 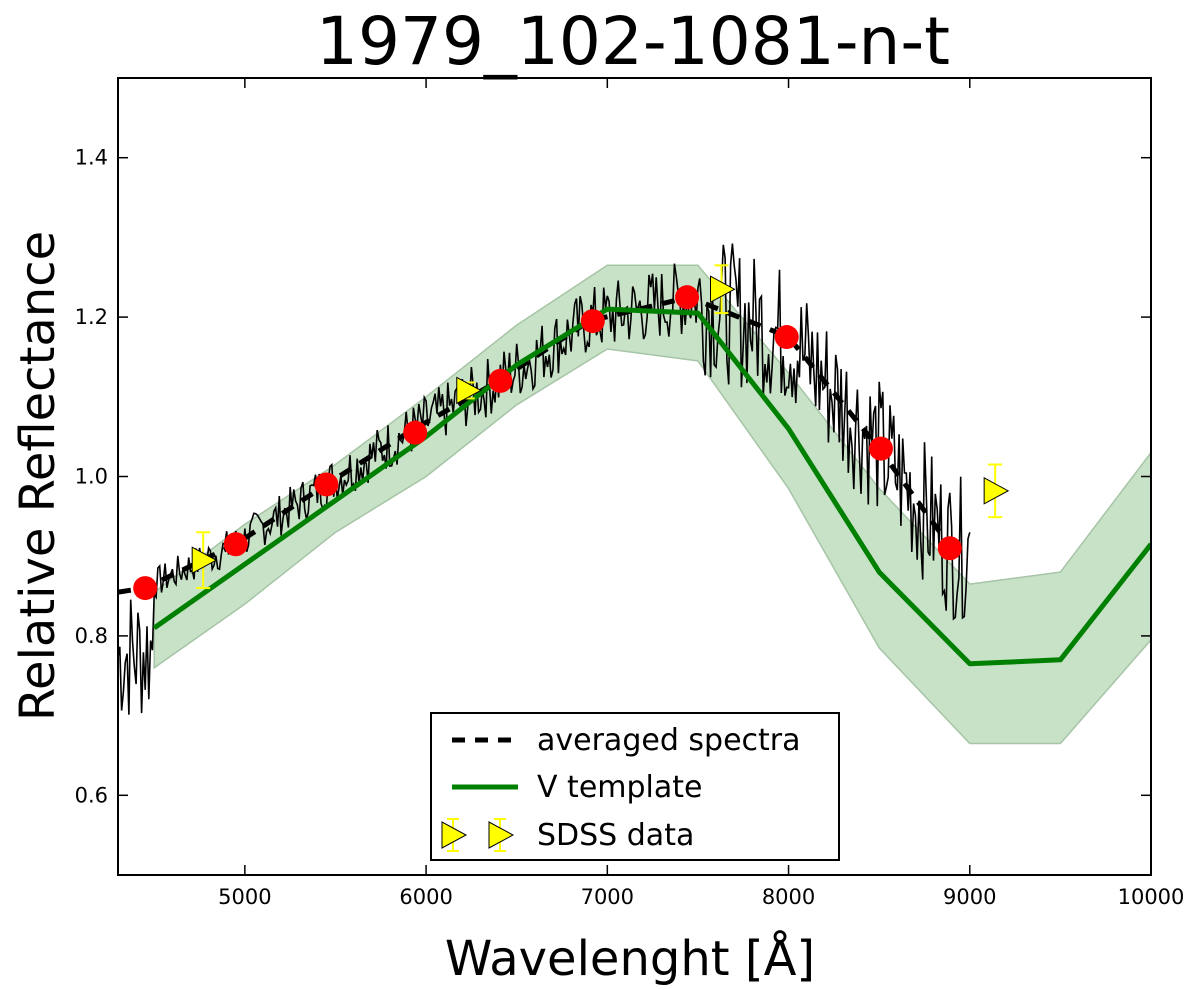 What do you see at coordinates (1151, 897) in the screenshot?
I see `x-tick-label: 10000` at bounding box center [1151, 897].